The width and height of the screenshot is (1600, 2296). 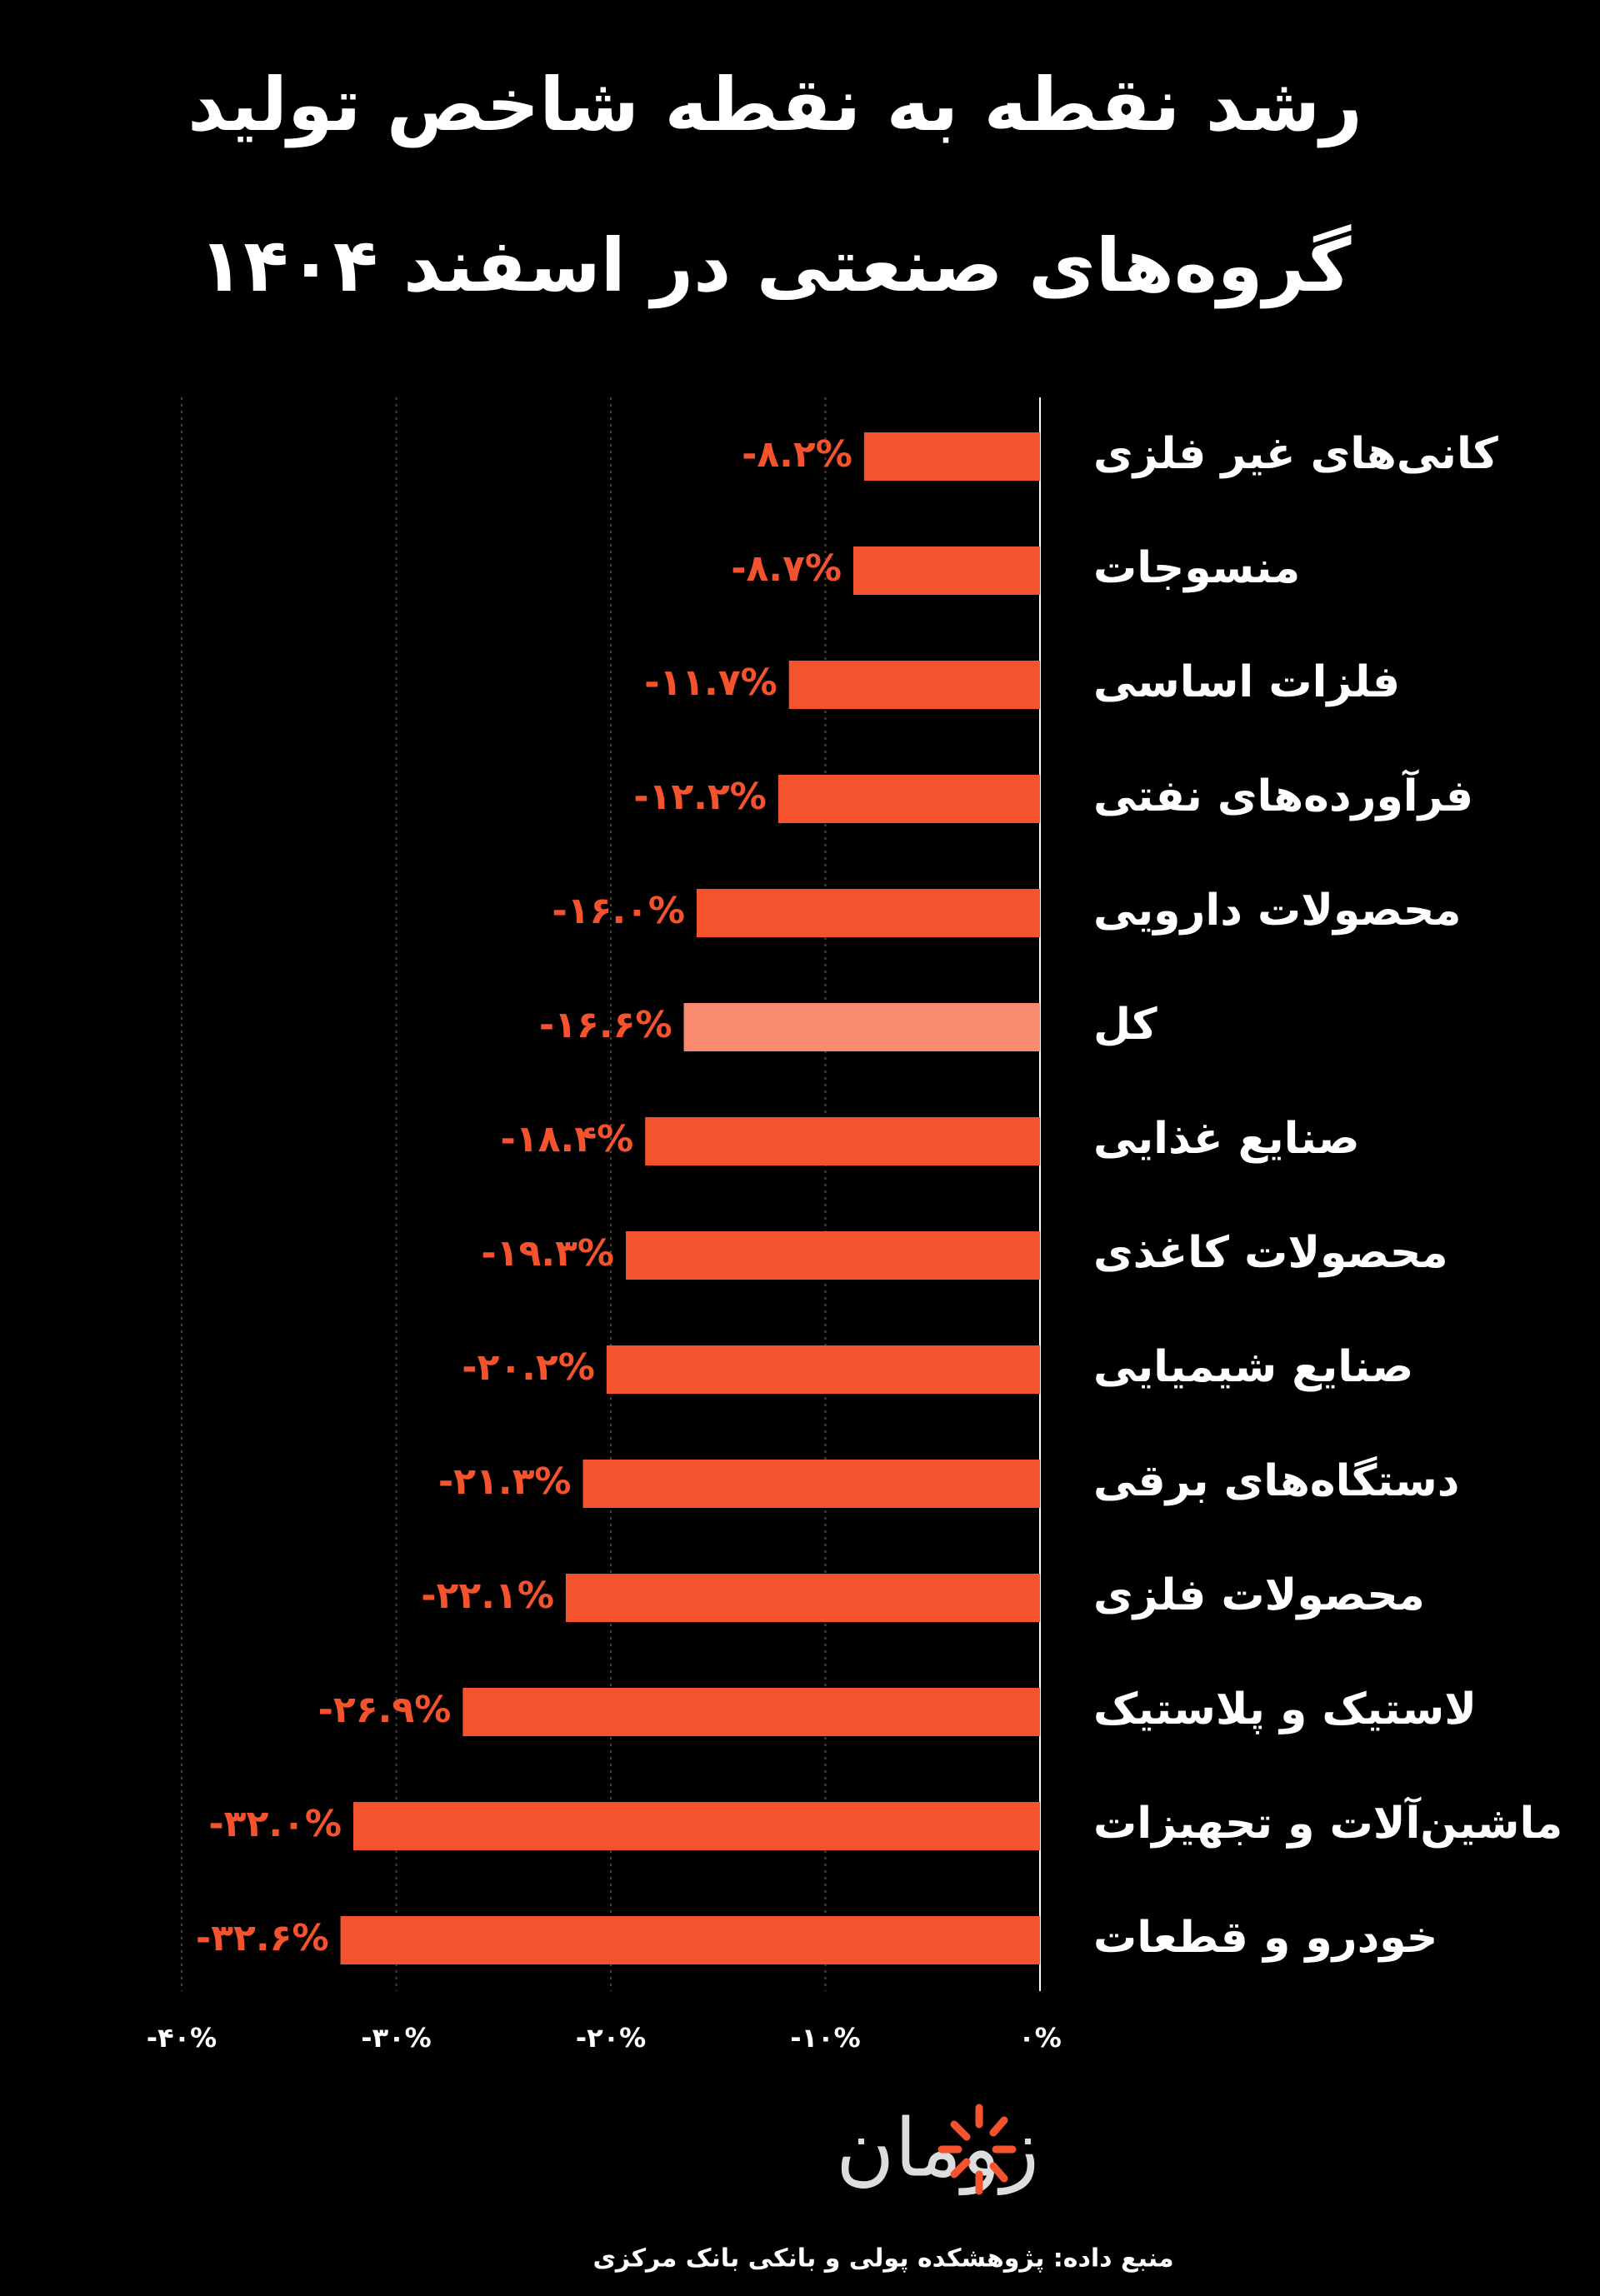 I want to click on value-label: -۲۶.۹%, so click(x=385, y=1710).